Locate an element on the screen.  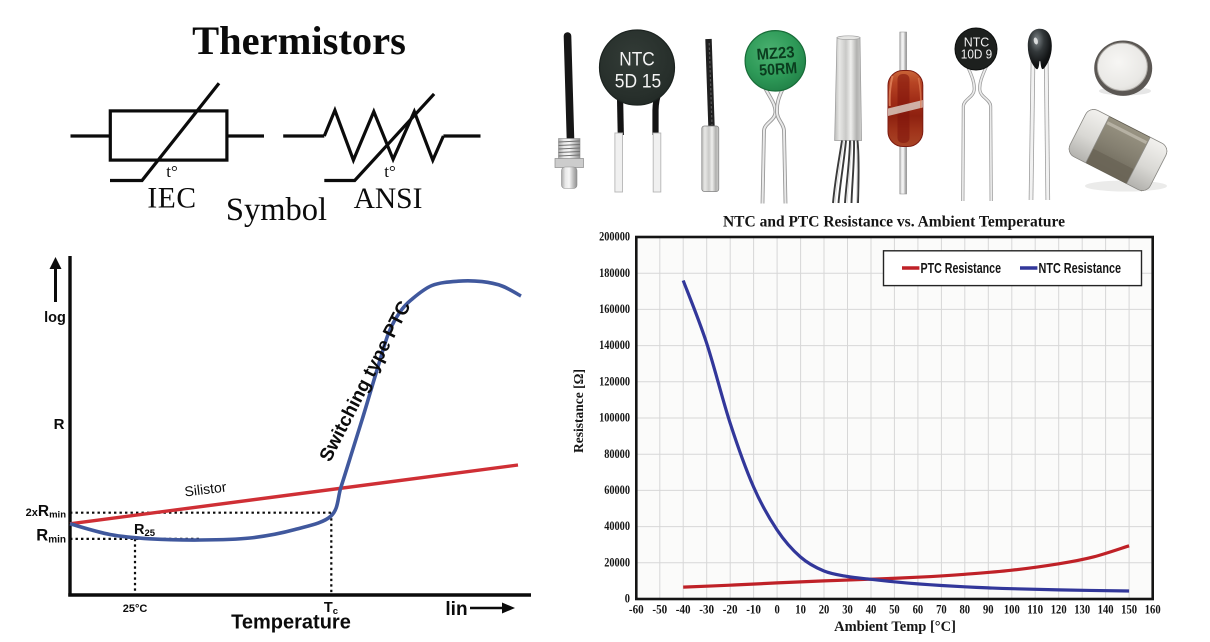
svg-text: 100 is located at coordinates (1012, 610).